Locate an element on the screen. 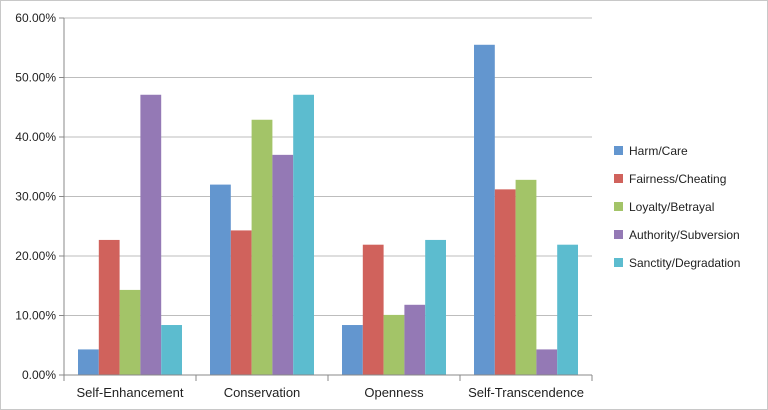 The height and width of the screenshot is (410, 768). x-category-label: Conservation is located at coordinates (262, 392).